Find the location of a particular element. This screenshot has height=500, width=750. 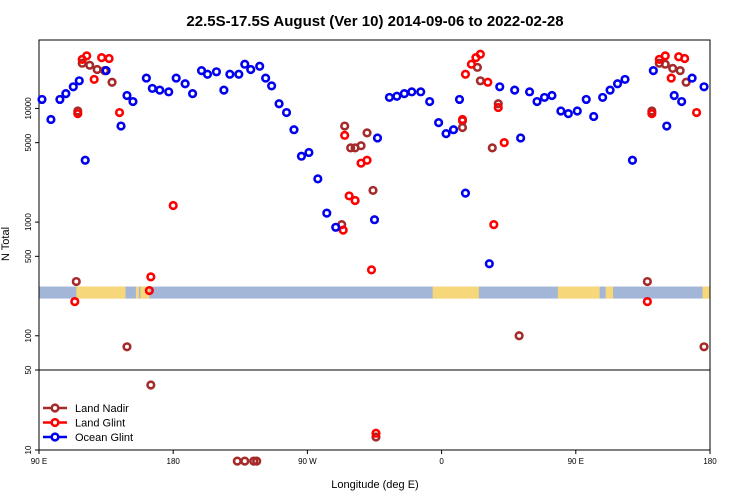

y-tick-label: 10000 is located at coordinates (28, 108).